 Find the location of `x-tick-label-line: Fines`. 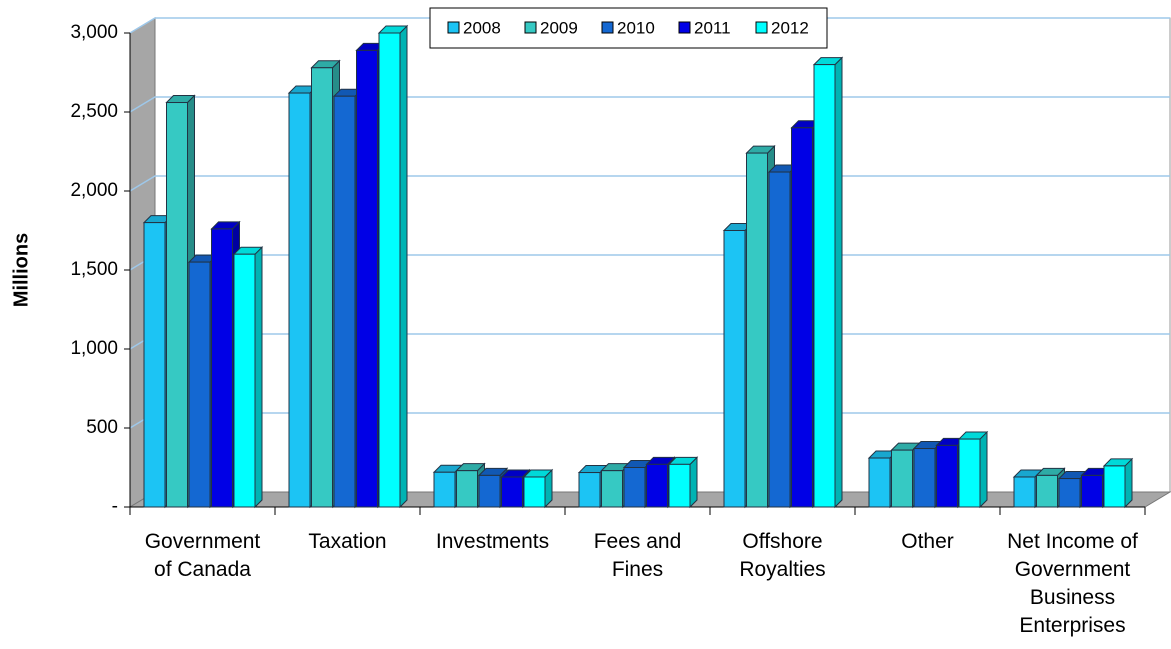

x-tick-label-line: Fines is located at coordinates (637, 569).